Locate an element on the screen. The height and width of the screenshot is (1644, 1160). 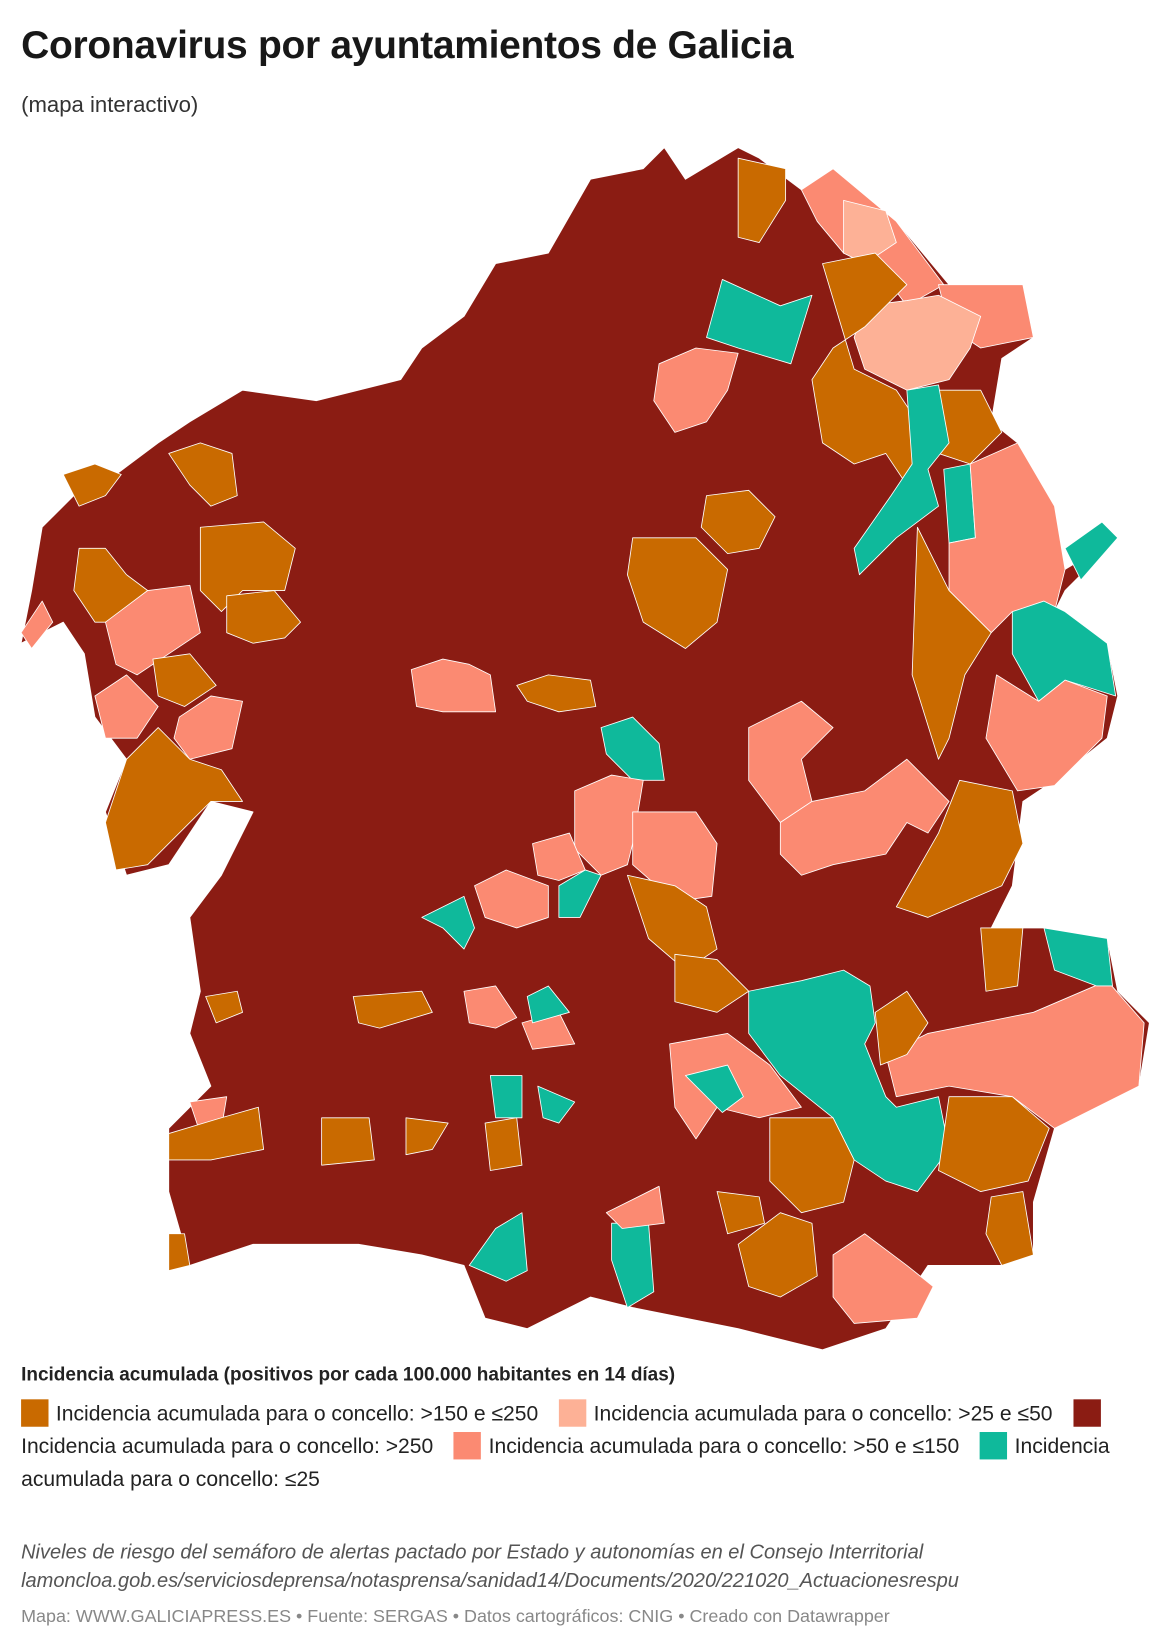
title: Coronavirus por ayuntamientos de Galicia is located at coordinates (407, 45).